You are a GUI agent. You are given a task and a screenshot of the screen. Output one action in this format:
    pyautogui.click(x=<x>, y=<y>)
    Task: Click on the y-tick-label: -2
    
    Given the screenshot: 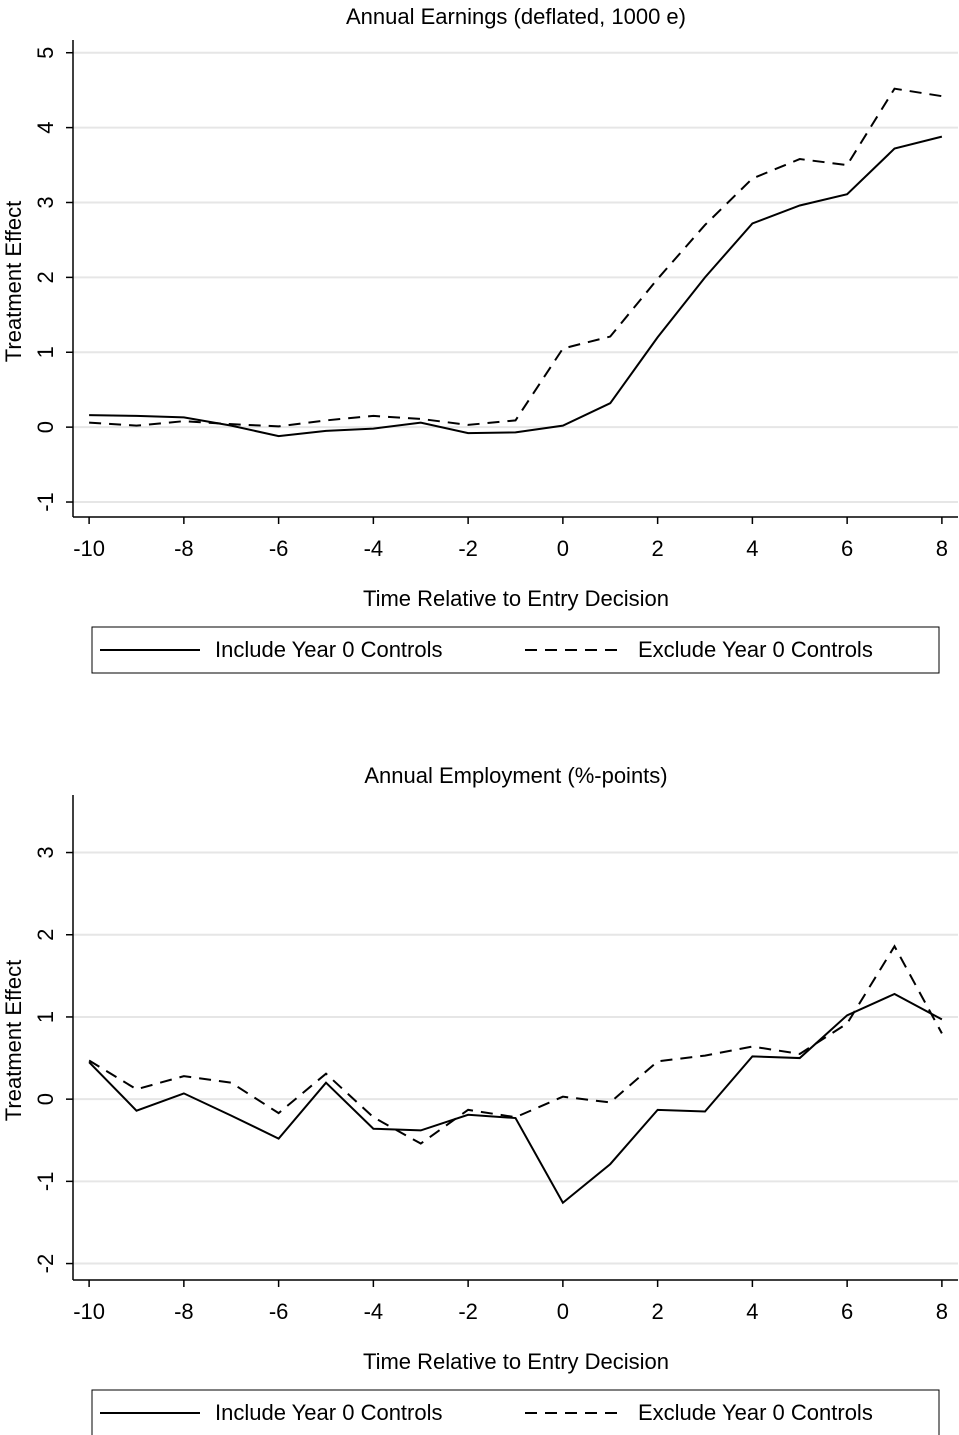 What is the action you would take?
    pyautogui.click(x=45, y=1264)
    